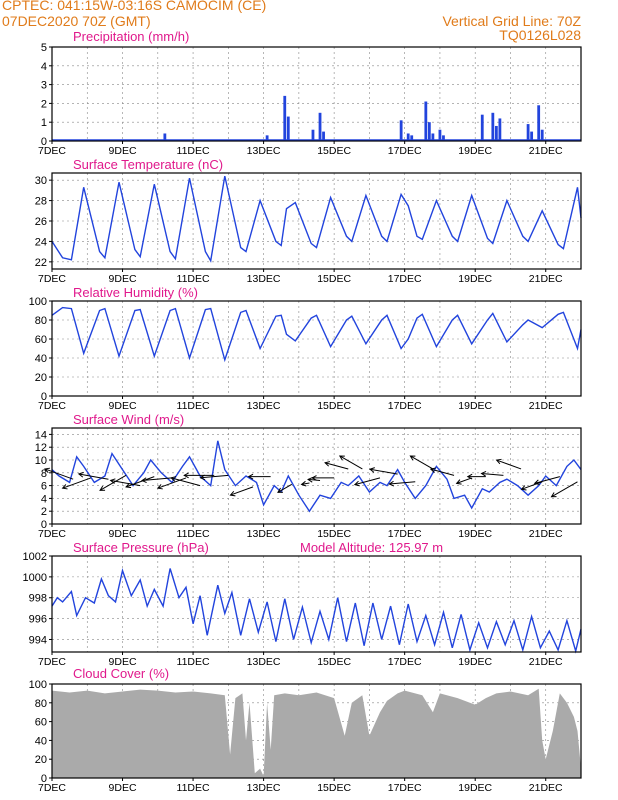 This screenshot has height=800, width=618. What do you see at coordinates (44, 86) in the screenshot?
I see `y-tick-label: 3` at bounding box center [44, 86].